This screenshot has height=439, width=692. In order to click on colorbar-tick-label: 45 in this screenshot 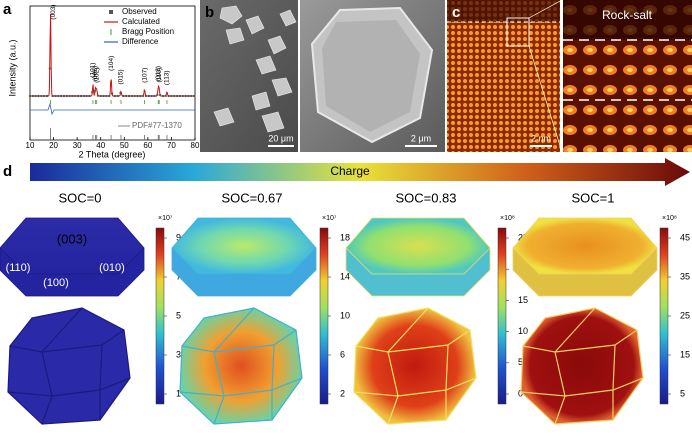, I will do `click(685, 237)`.